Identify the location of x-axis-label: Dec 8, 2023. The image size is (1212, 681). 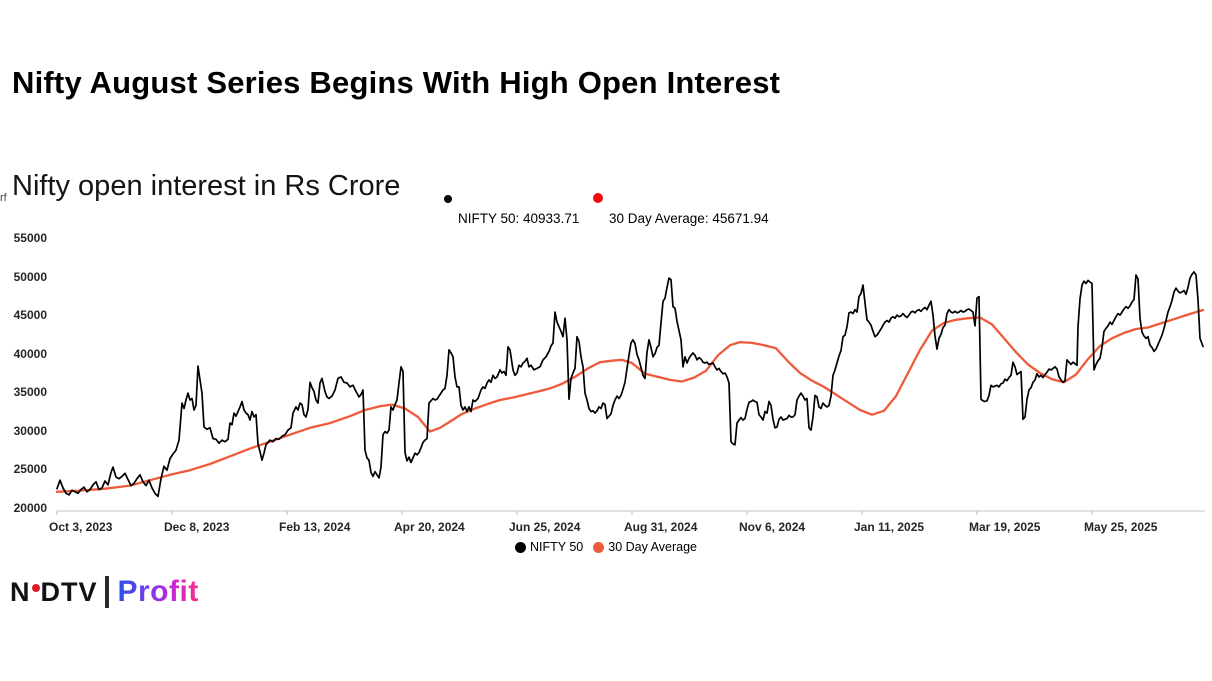
(197, 527).